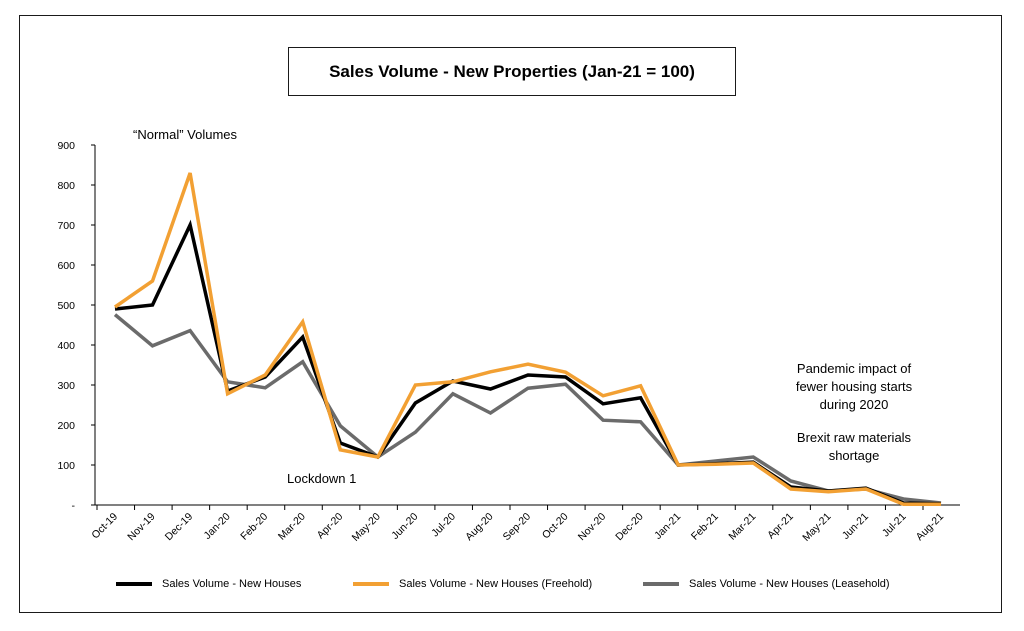 This screenshot has width=1024, height=631. I want to click on x-tick-label: May-20, so click(366, 527).